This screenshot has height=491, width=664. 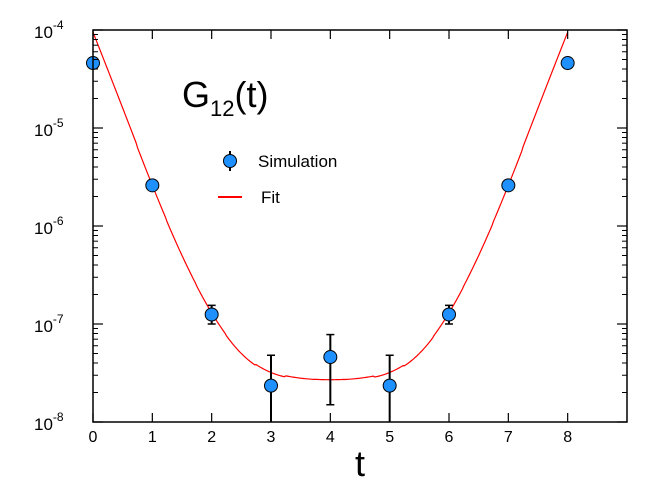 I want to click on x-tick-label: 1, so click(x=152, y=437).